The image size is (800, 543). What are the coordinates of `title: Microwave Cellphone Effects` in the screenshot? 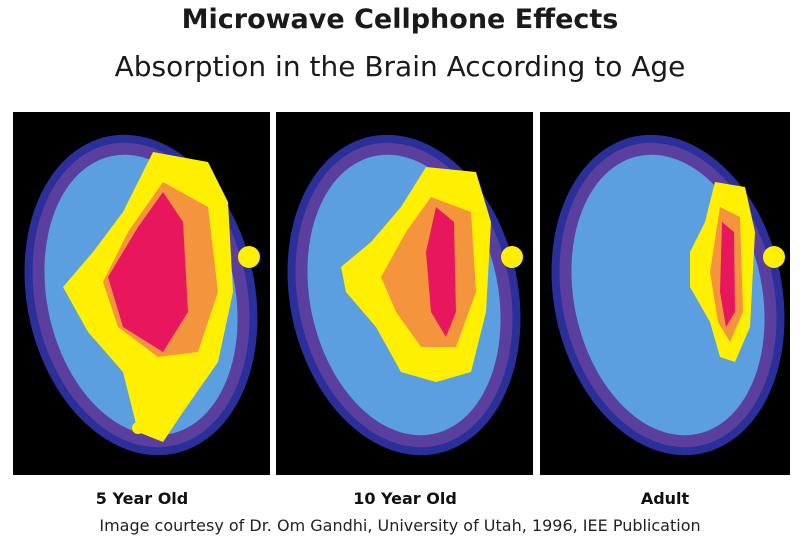 It's located at (400, 19).